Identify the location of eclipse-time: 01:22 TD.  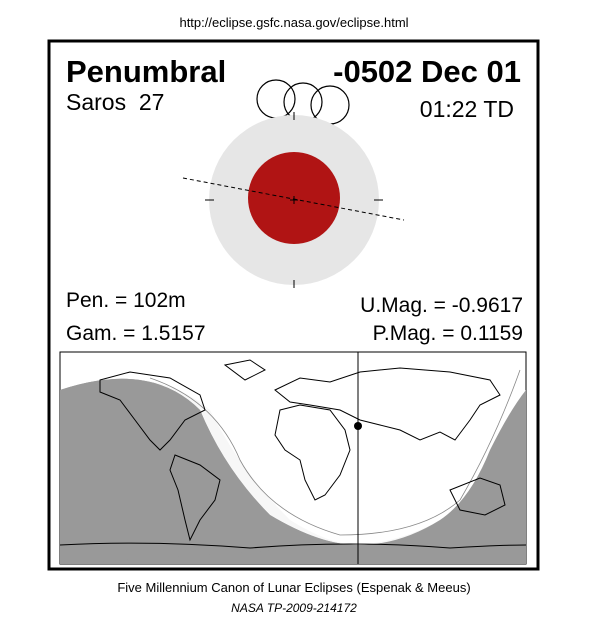
(467, 109).